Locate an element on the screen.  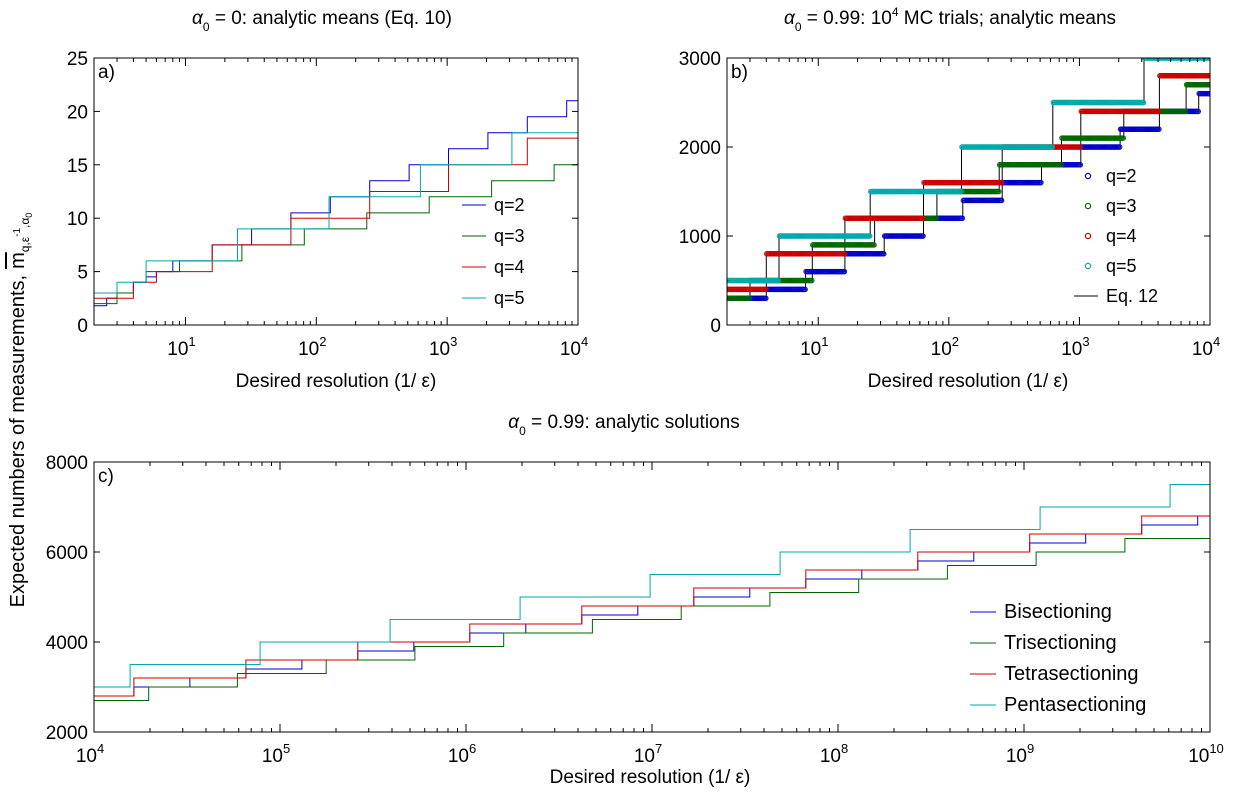
ytick-label: 20 is located at coordinates (77, 112).